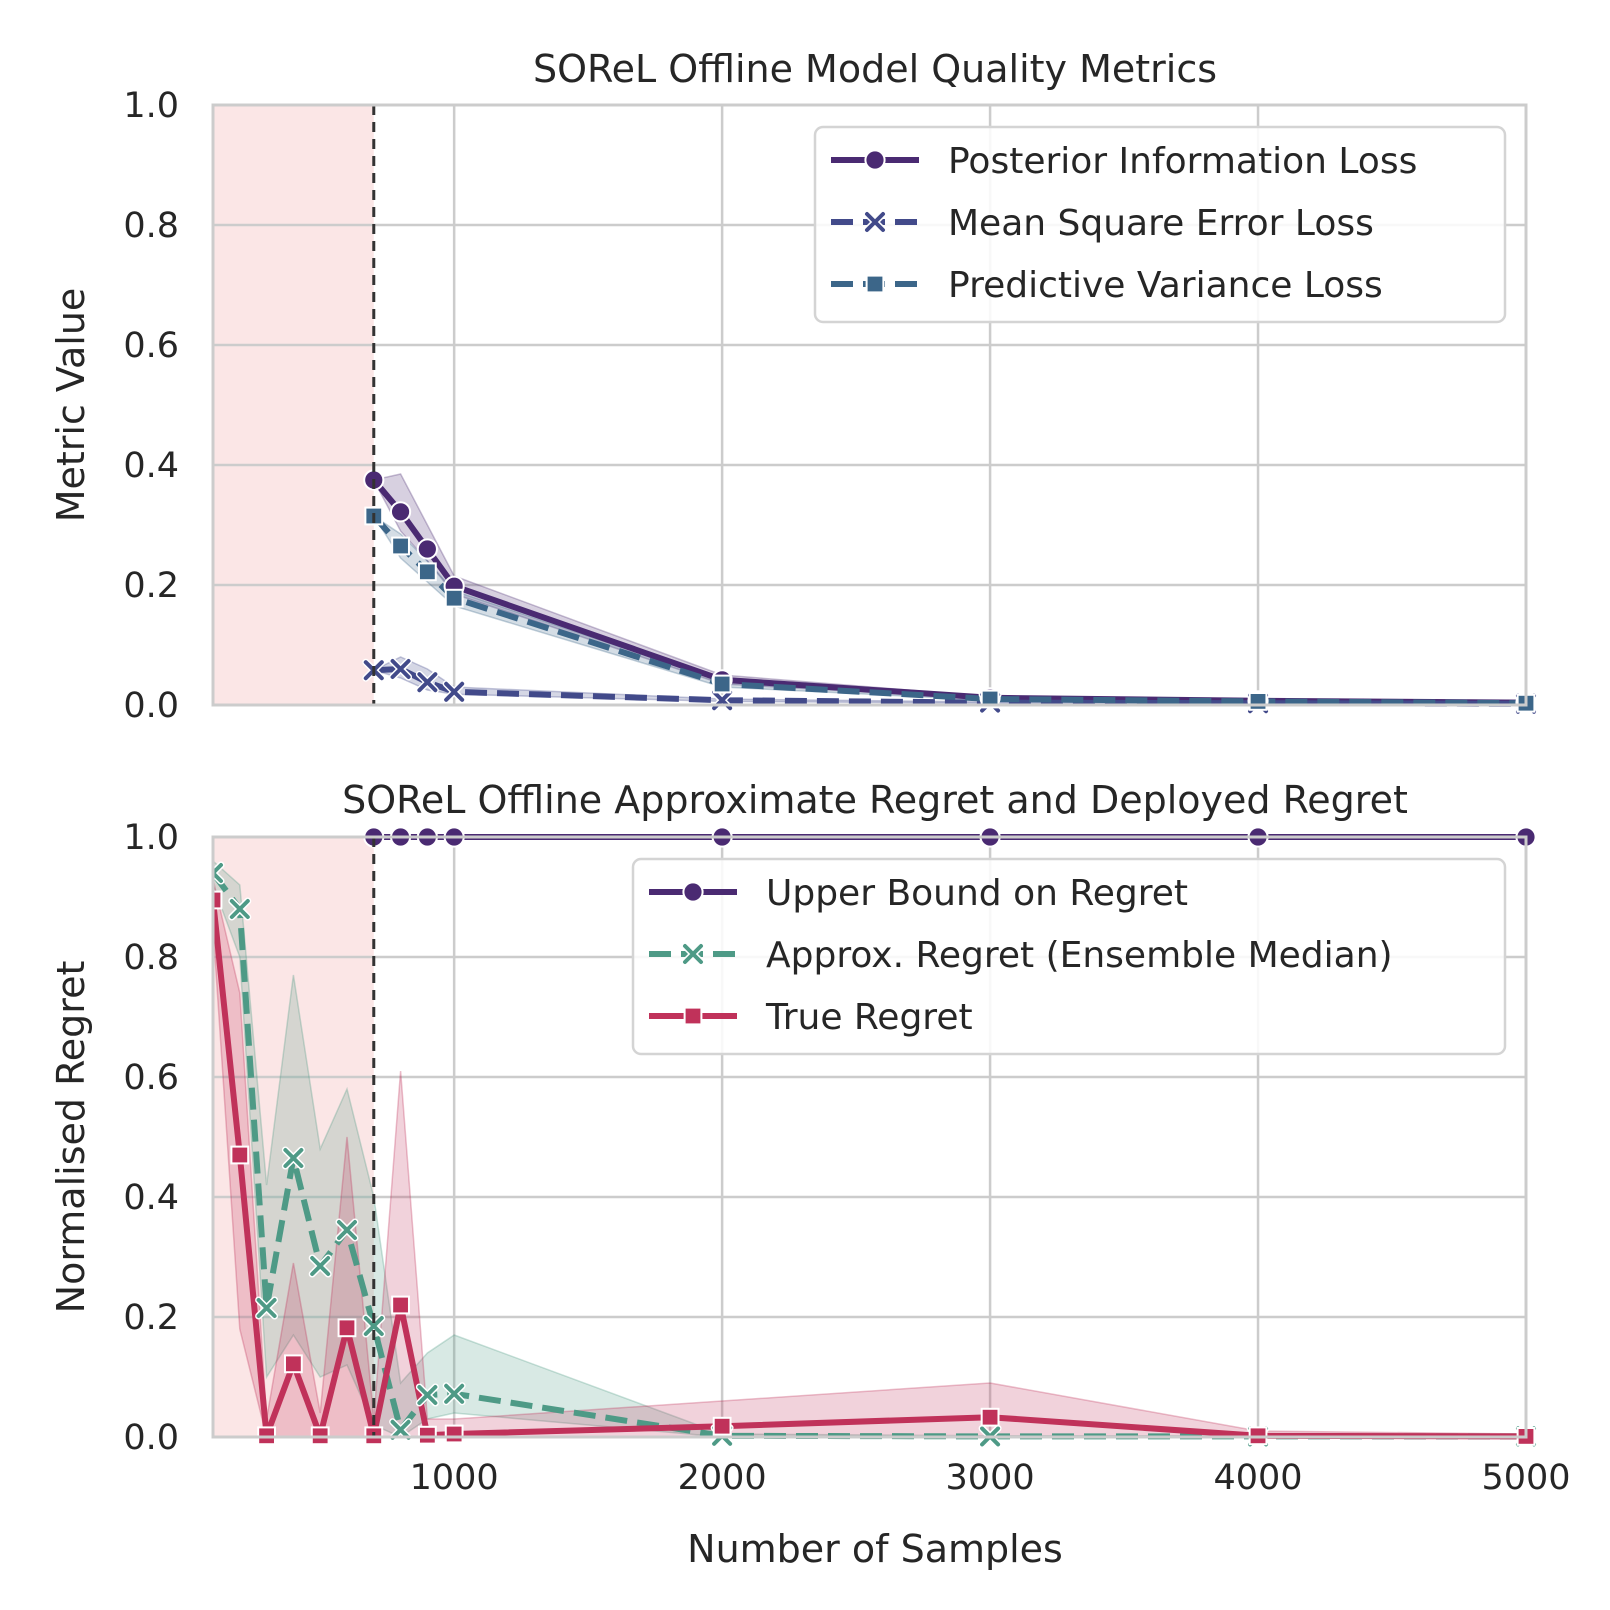  What do you see at coordinates (722, 1478) in the screenshot?
I see `x-tick-label: 2000` at bounding box center [722, 1478].